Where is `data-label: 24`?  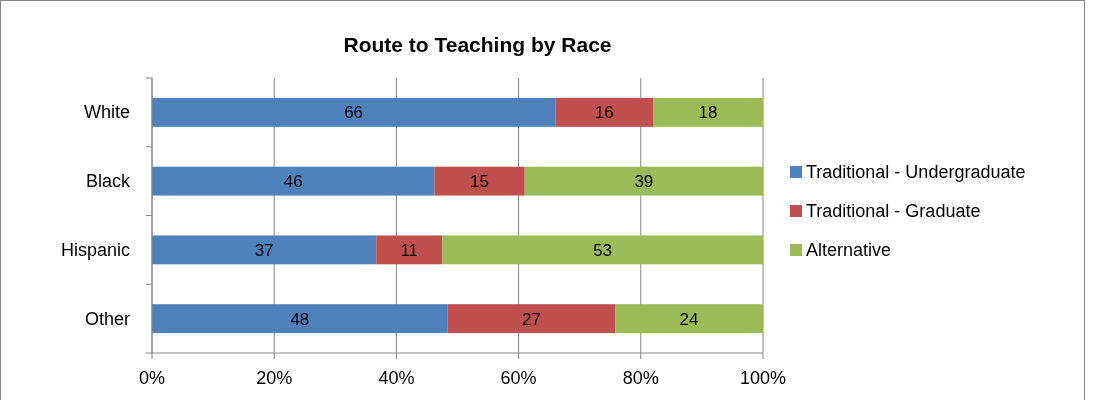 data-label: 24 is located at coordinates (689, 319).